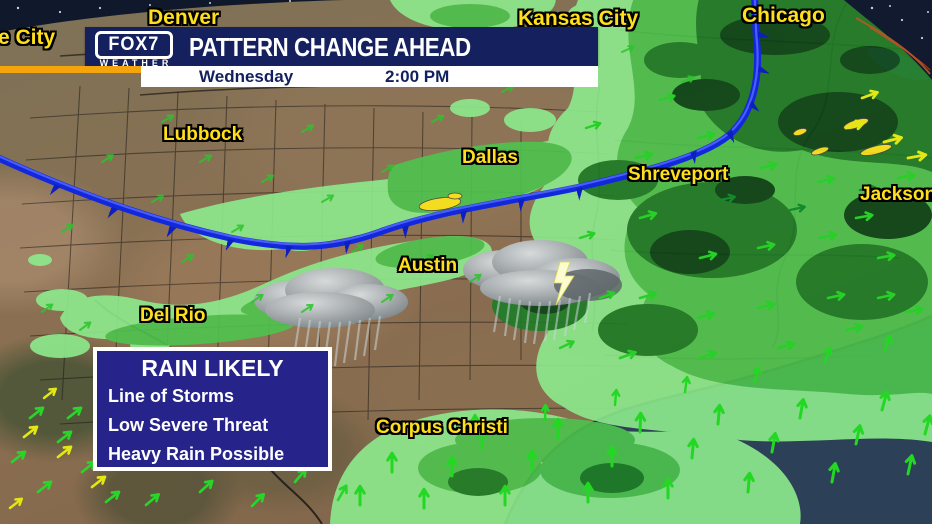 The width and height of the screenshot is (932, 524). I want to click on city-label-denver: Denver, so click(184, 17).